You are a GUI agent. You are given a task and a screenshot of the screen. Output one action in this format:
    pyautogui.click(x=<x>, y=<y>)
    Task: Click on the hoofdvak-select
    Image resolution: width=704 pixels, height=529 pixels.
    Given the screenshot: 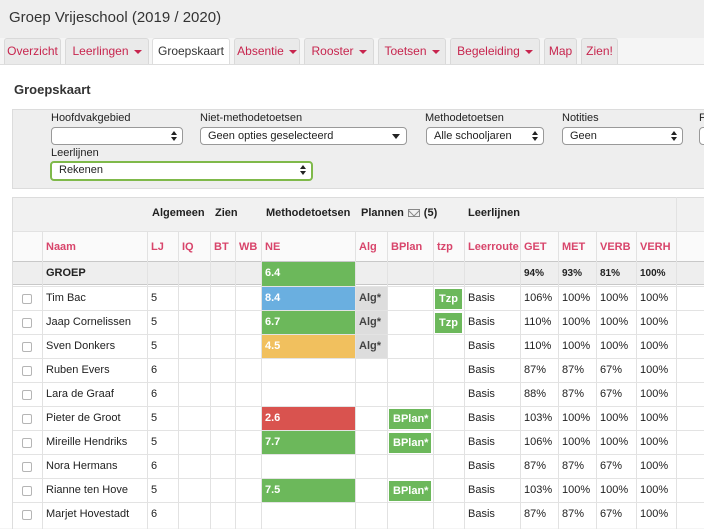 What is the action you would take?
    pyautogui.click(x=117, y=136)
    